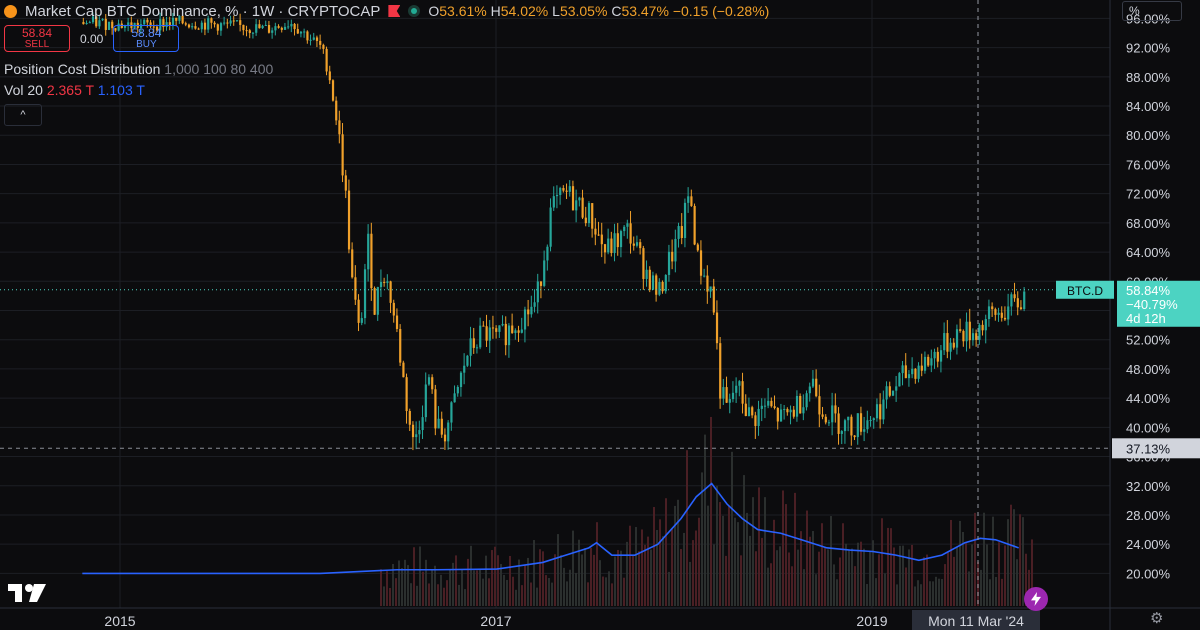 Image resolution: width=1200 pixels, height=630 pixels. What do you see at coordinates (1036, 599) in the screenshot?
I see `lightning-icon` at bounding box center [1036, 599].